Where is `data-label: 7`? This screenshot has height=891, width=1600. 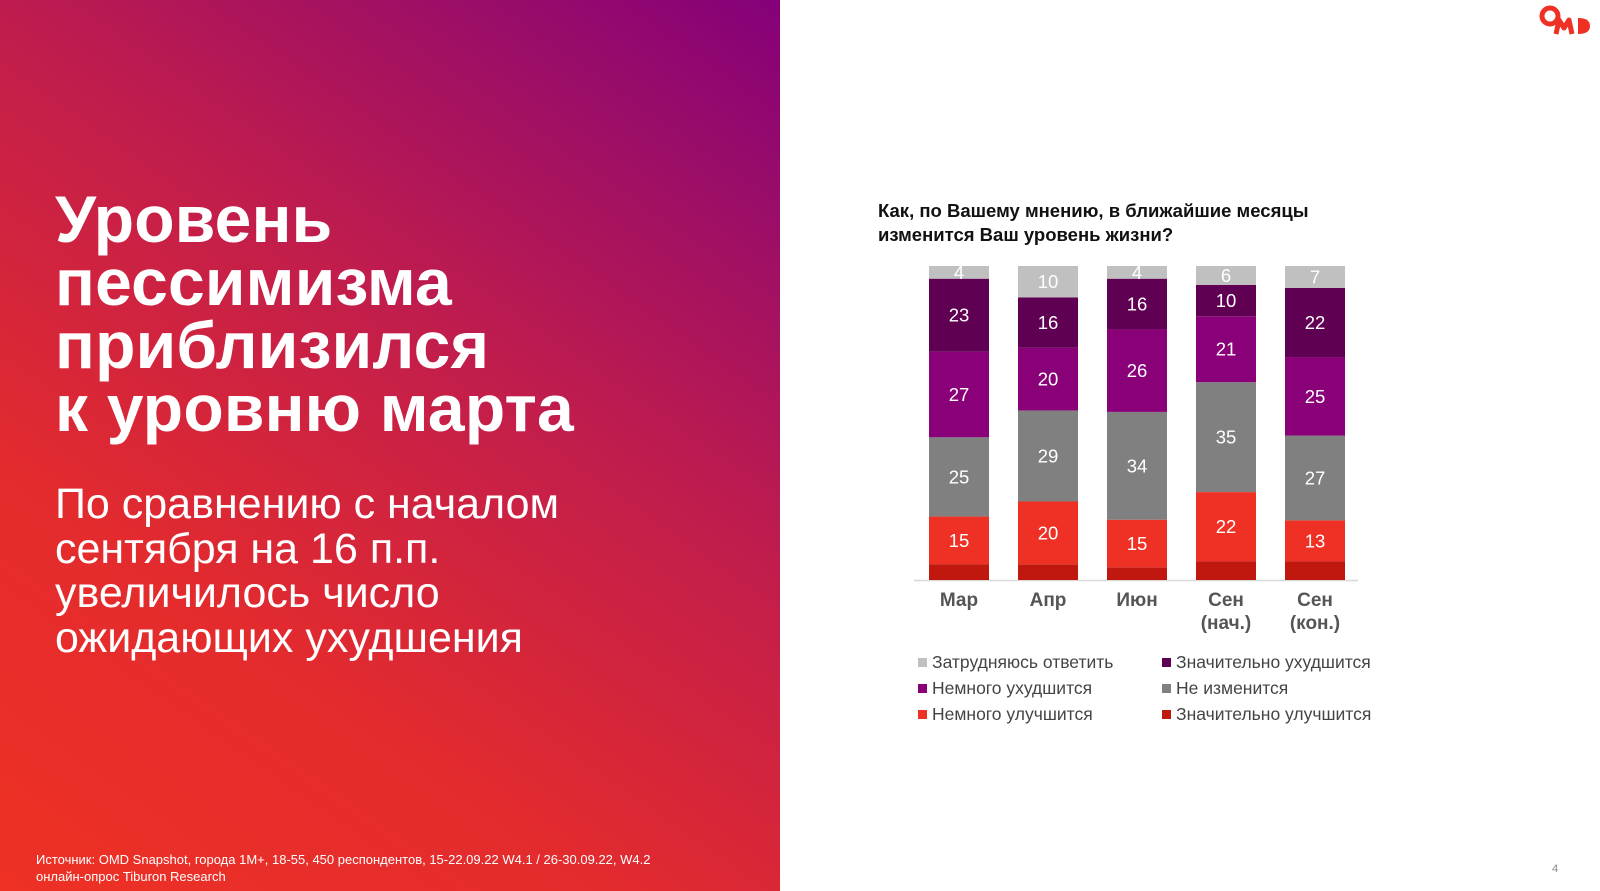 data-label: 7 is located at coordinates (1315, 276).